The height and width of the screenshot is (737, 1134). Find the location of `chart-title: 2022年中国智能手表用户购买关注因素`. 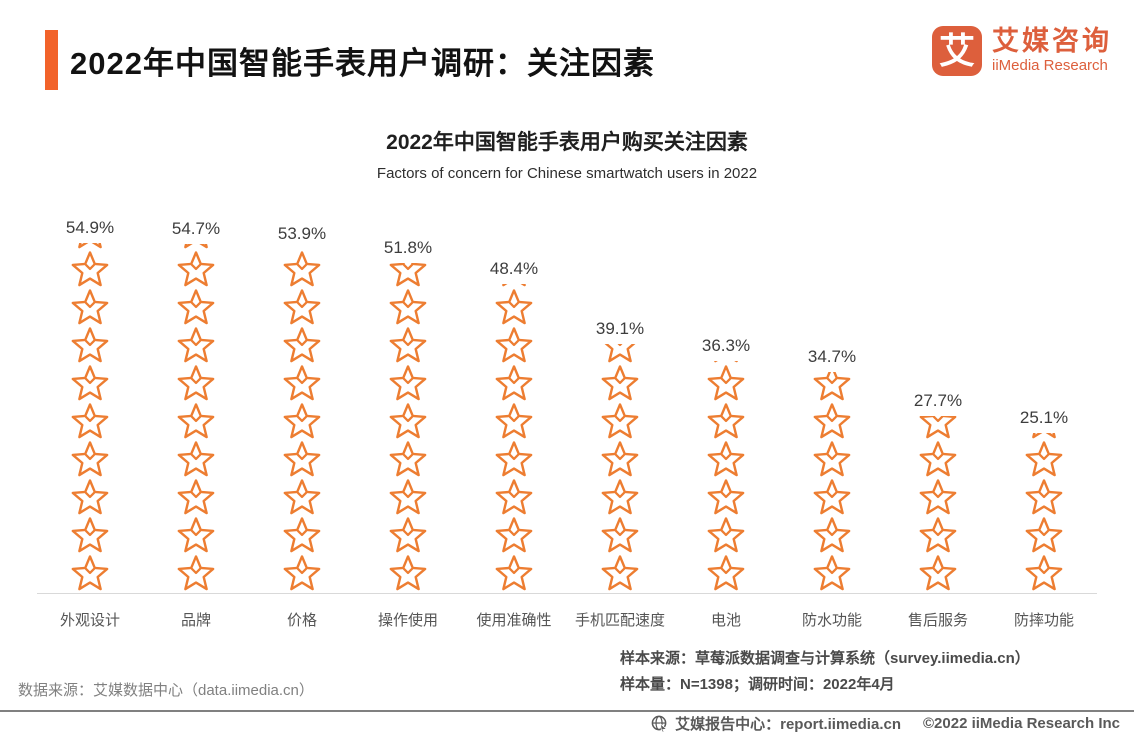

chart-title: 2022年中国智能手表用户购买关注因素 is located at coordinates (567, 142).